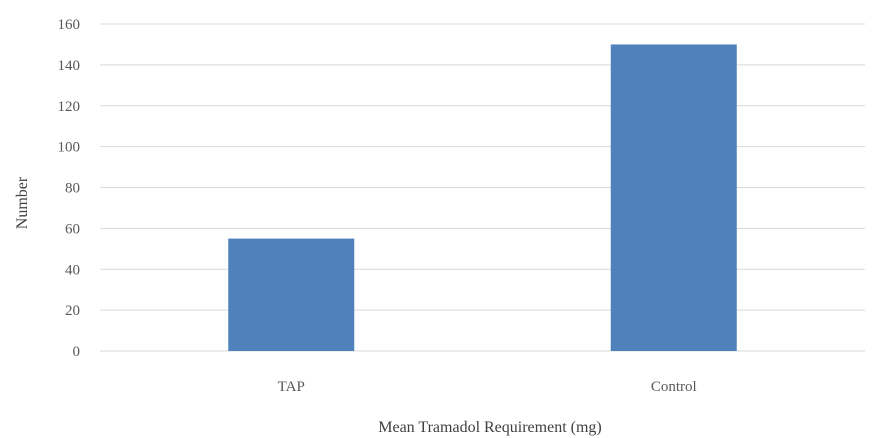 Image resolution: width=887 pixels, height=438 pixels. Describe the element at coordinates (69, 66) in the screenshot. I see `y-tick-label: 140` at that location.